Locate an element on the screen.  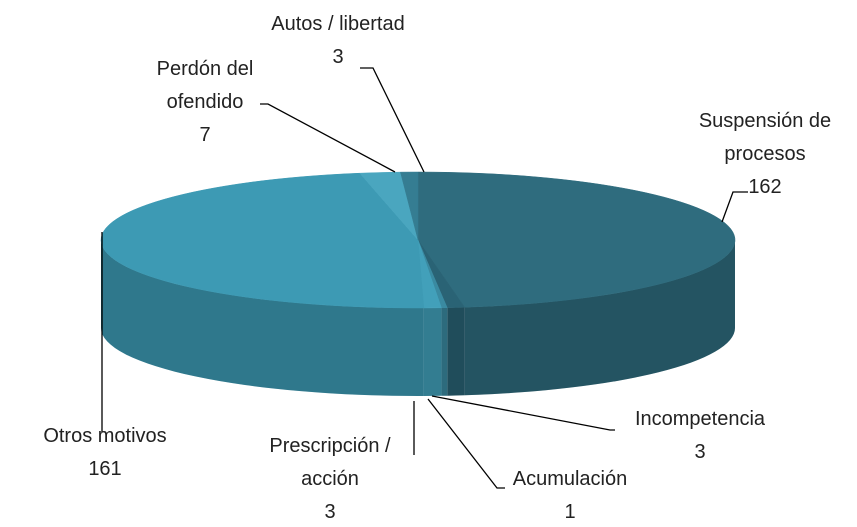
label-name: Prescripción / acción is located at coordinates (330, 462).